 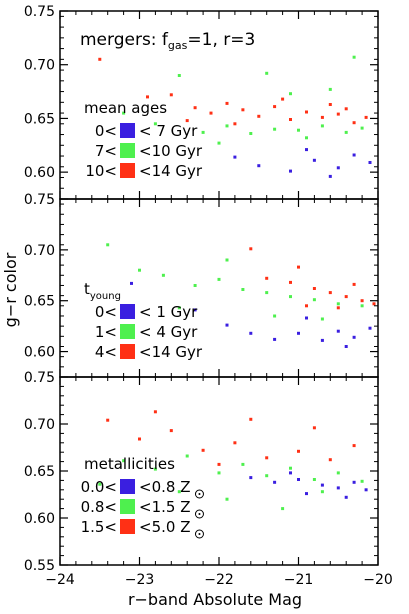 I want to click on legend-upper-bound: <5.0 Z, so click(x=164, y=527).